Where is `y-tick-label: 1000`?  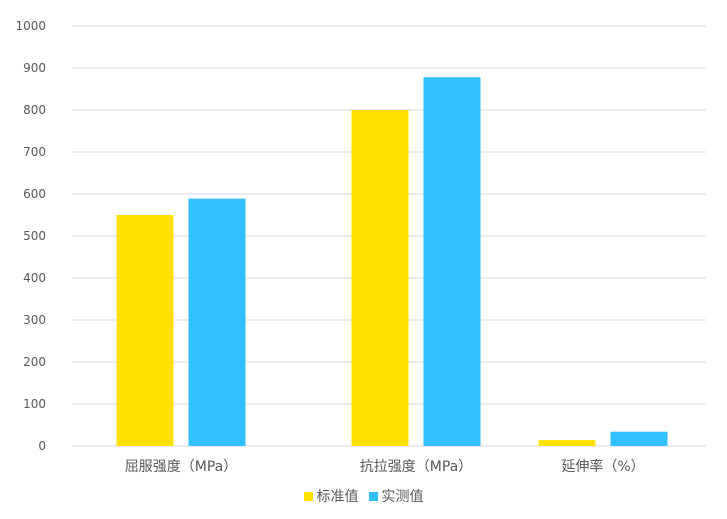 y-tick-label: 1000 is located at coordinates (30, 26).